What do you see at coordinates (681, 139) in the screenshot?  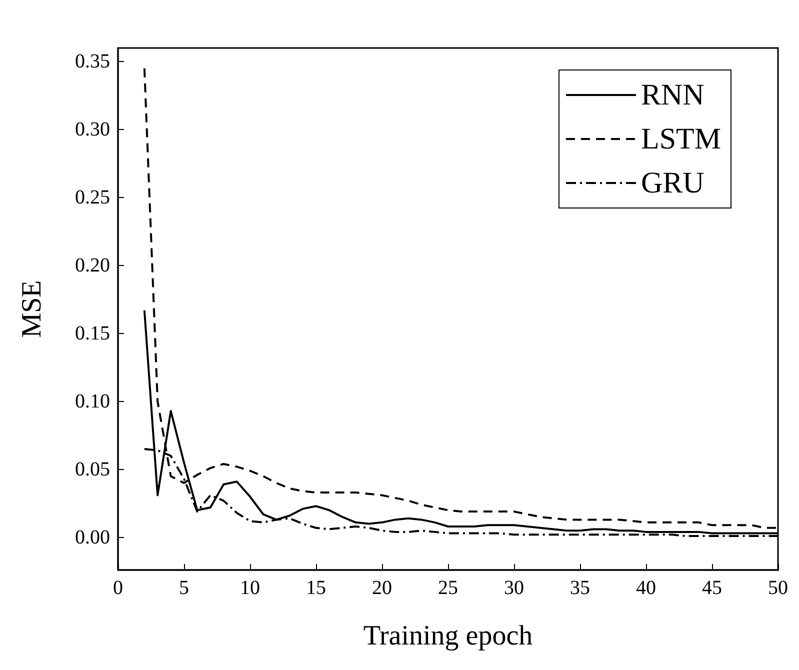 I see `legend-label: LSTM` at bounding box center [681, 139].